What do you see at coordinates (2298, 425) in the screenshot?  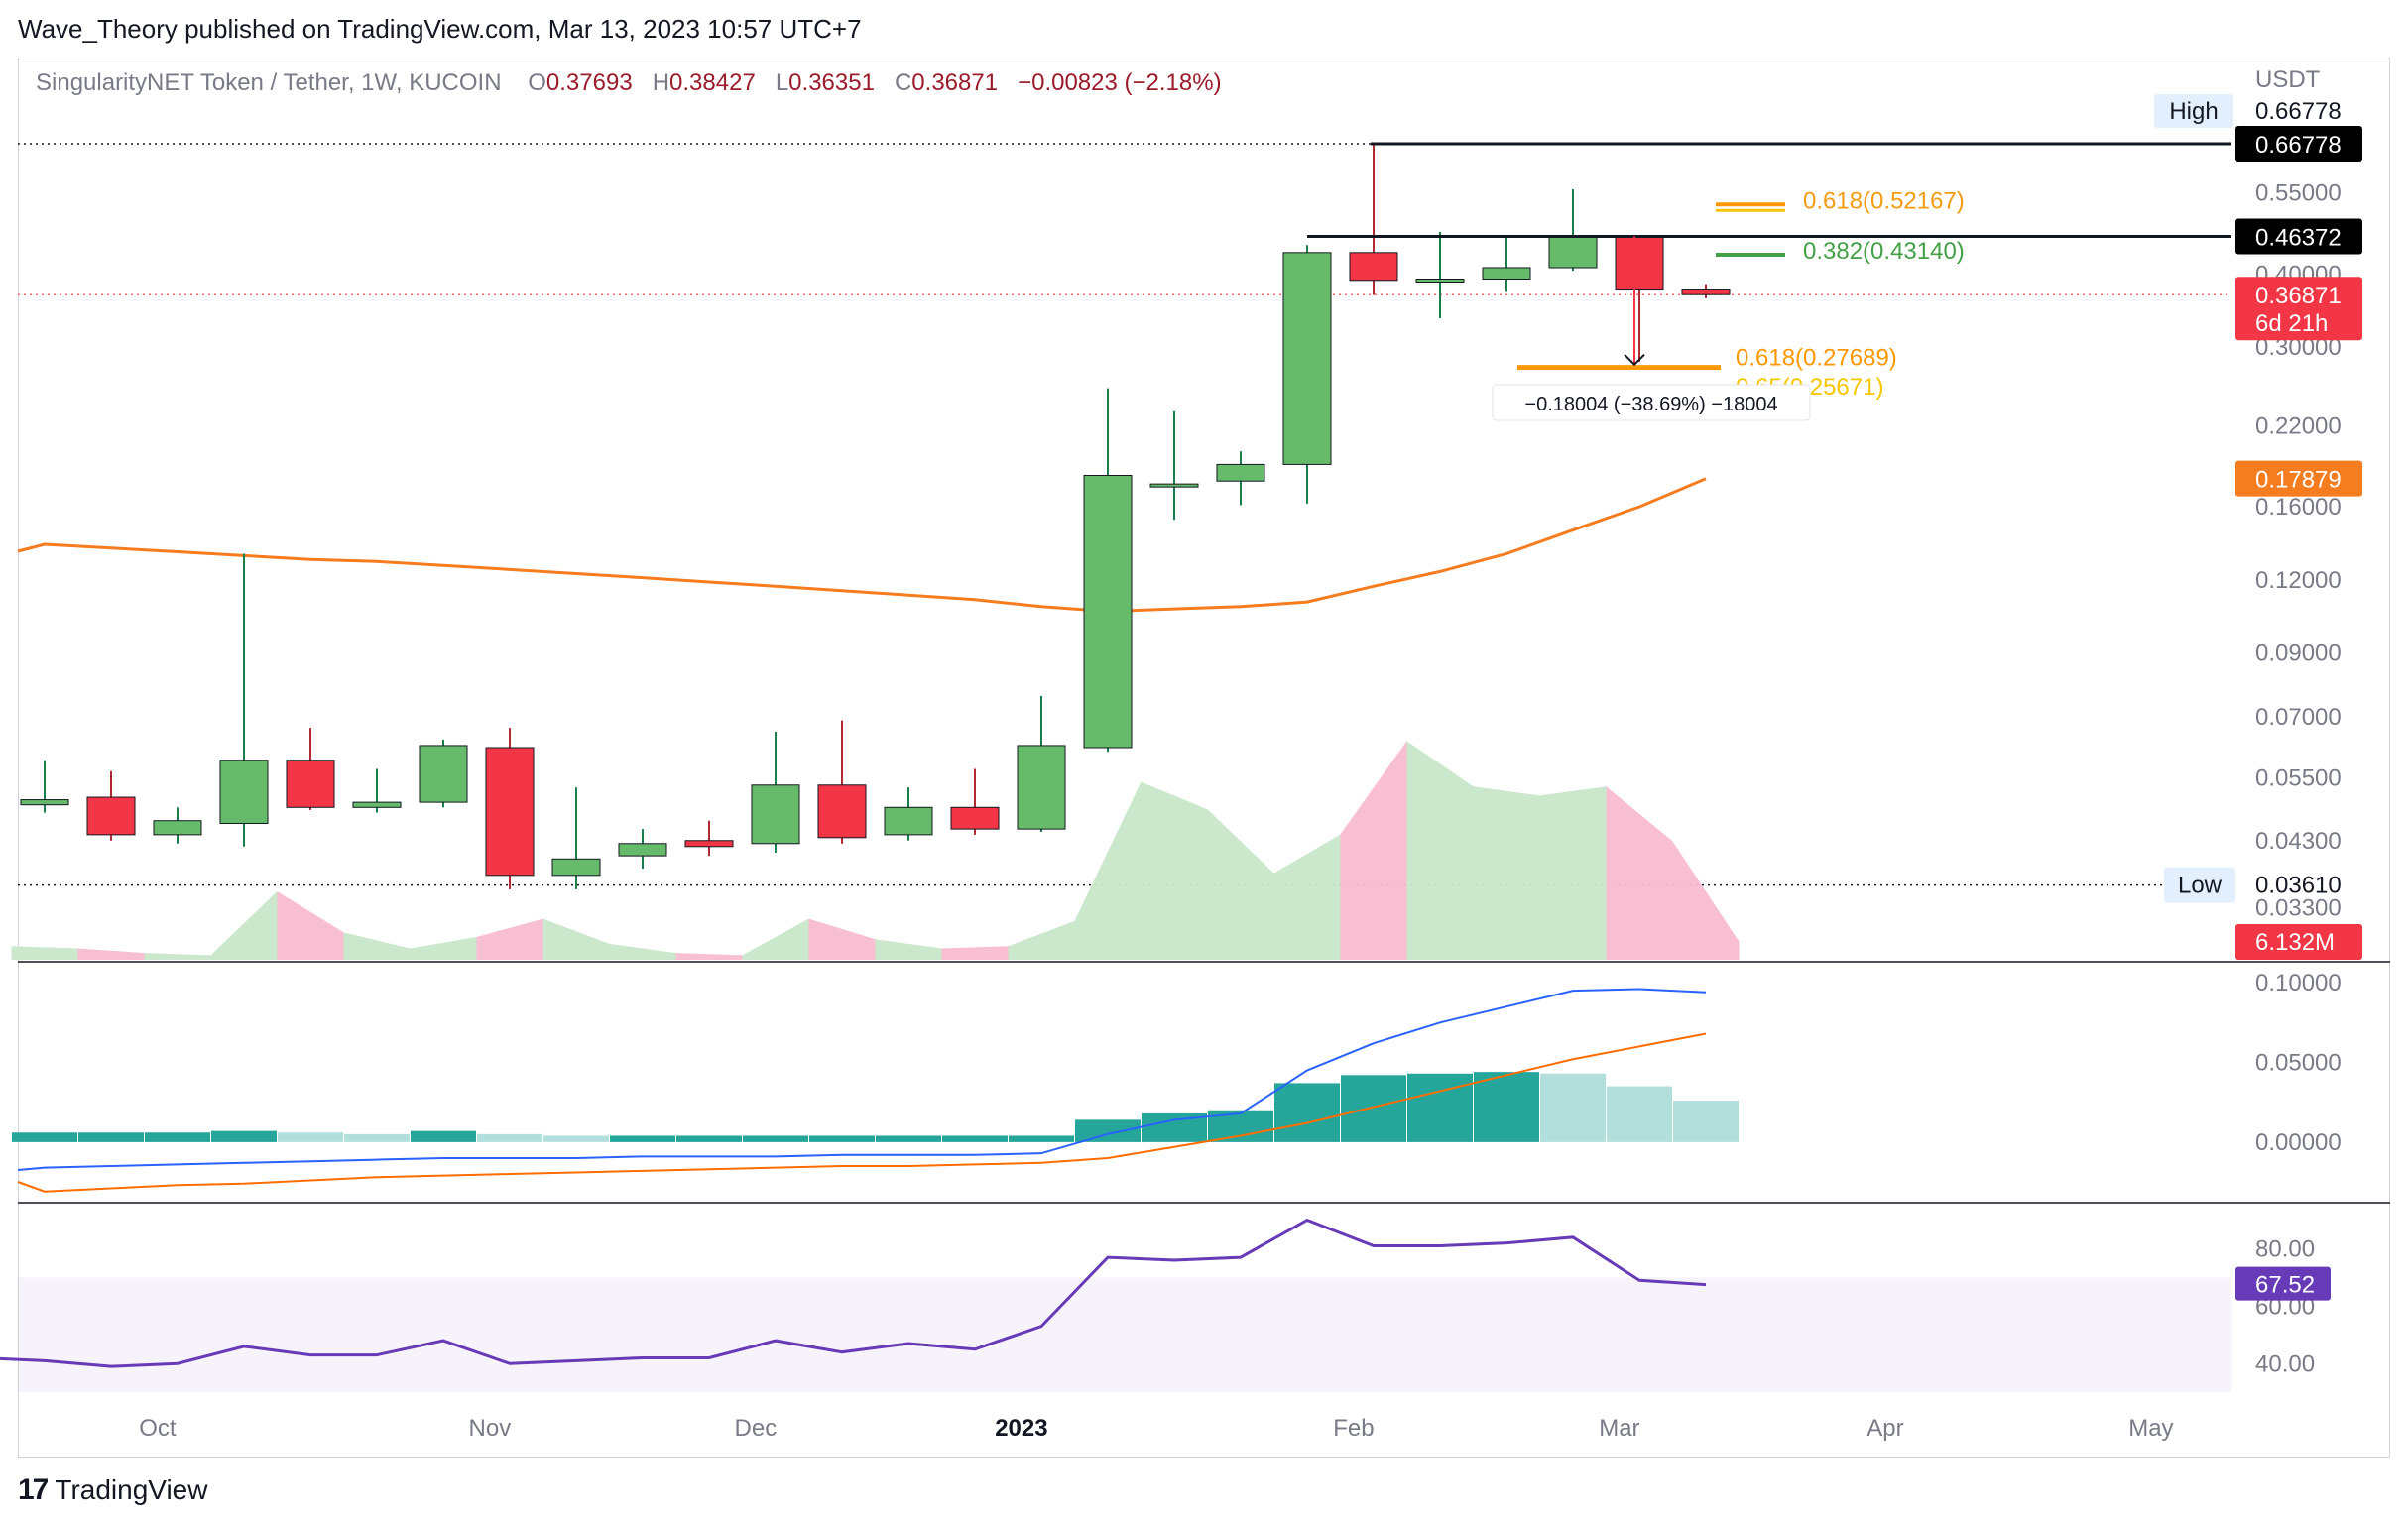 I see `price-tick-label: 0.22000` at bounding box center [2298, 425].